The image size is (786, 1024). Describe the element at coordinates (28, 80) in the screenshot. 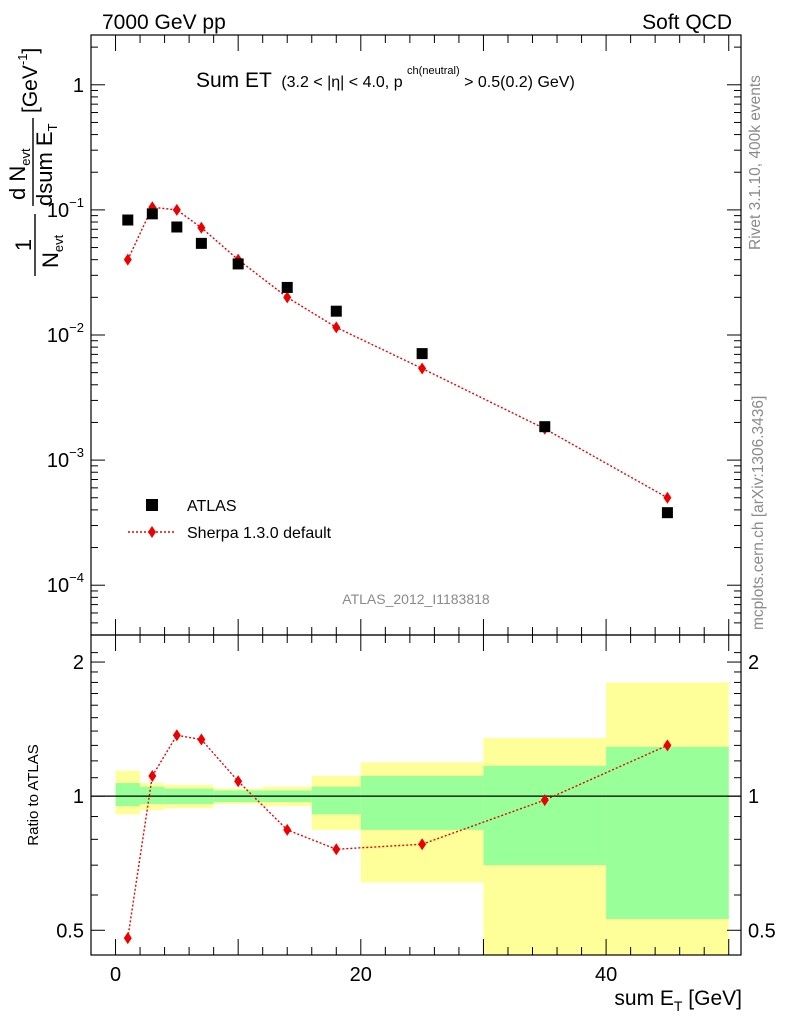

I see `ylabel-unit: [GeV-1]` at that location.